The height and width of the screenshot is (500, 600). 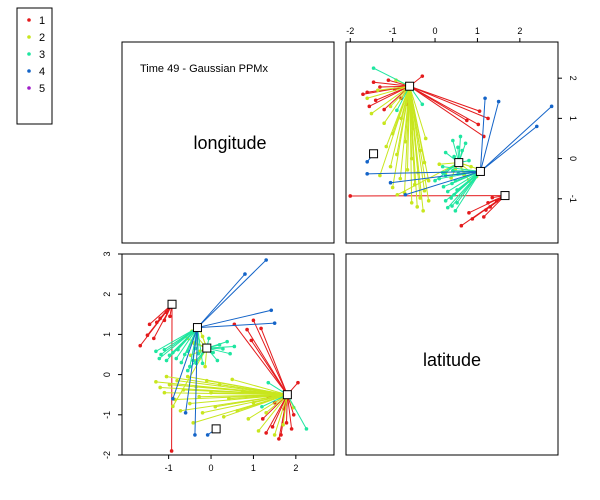 What do you see at coordinates (350, 31) in the screenshot?
I see `tick-label-top: -2` at bounding box center [350, 31].